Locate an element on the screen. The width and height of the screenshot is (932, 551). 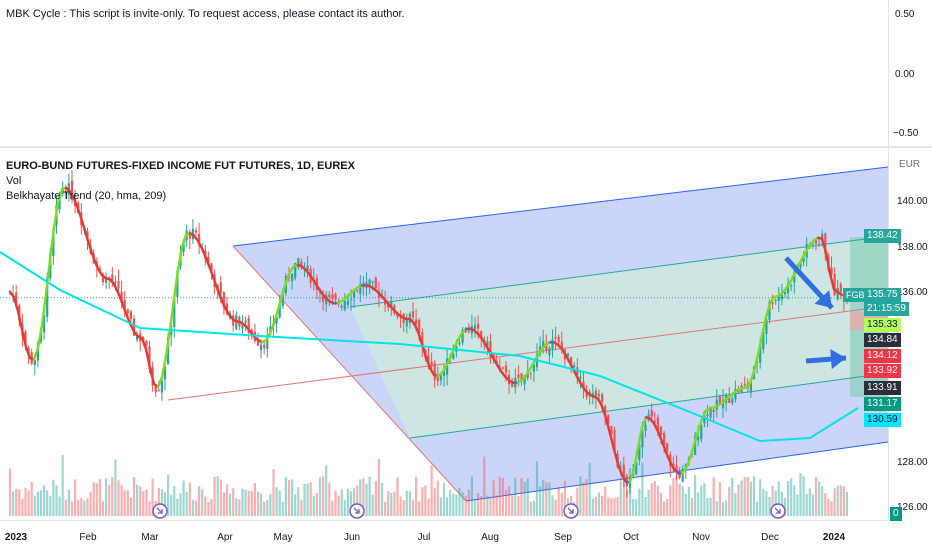
price-axis-label-126: 126.00 is located at coordinates (912, 507).